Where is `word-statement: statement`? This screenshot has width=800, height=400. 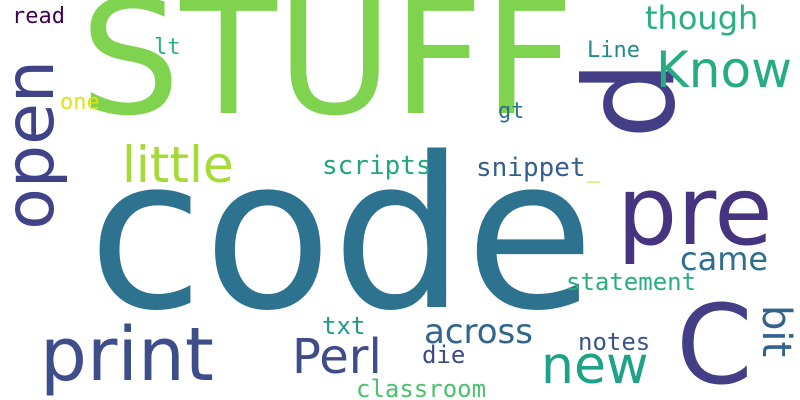
word-statement: statement is located at coordinates (631, 282).